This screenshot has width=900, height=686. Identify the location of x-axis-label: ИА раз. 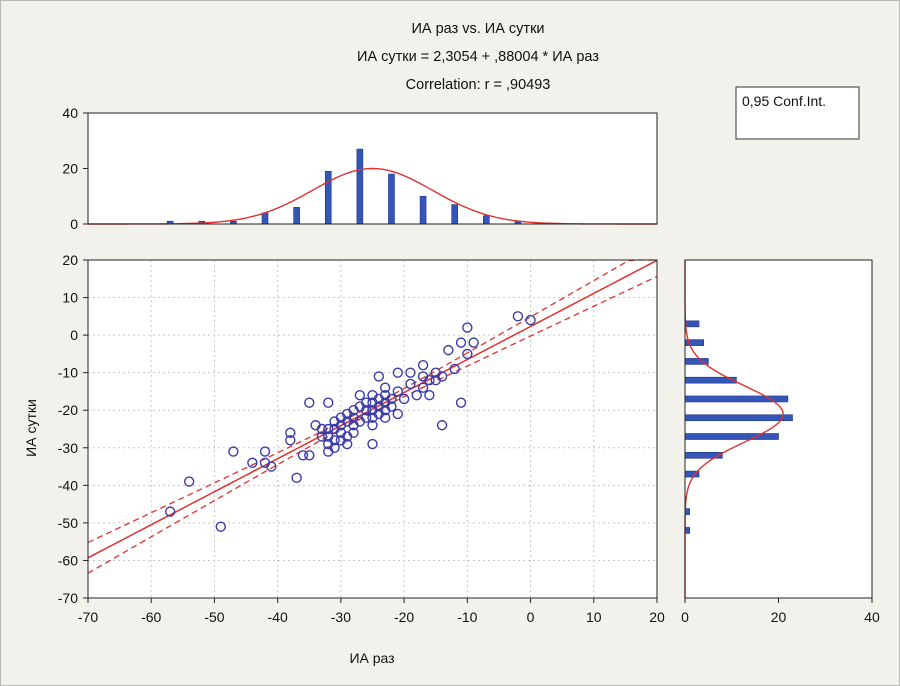
(371, 658).